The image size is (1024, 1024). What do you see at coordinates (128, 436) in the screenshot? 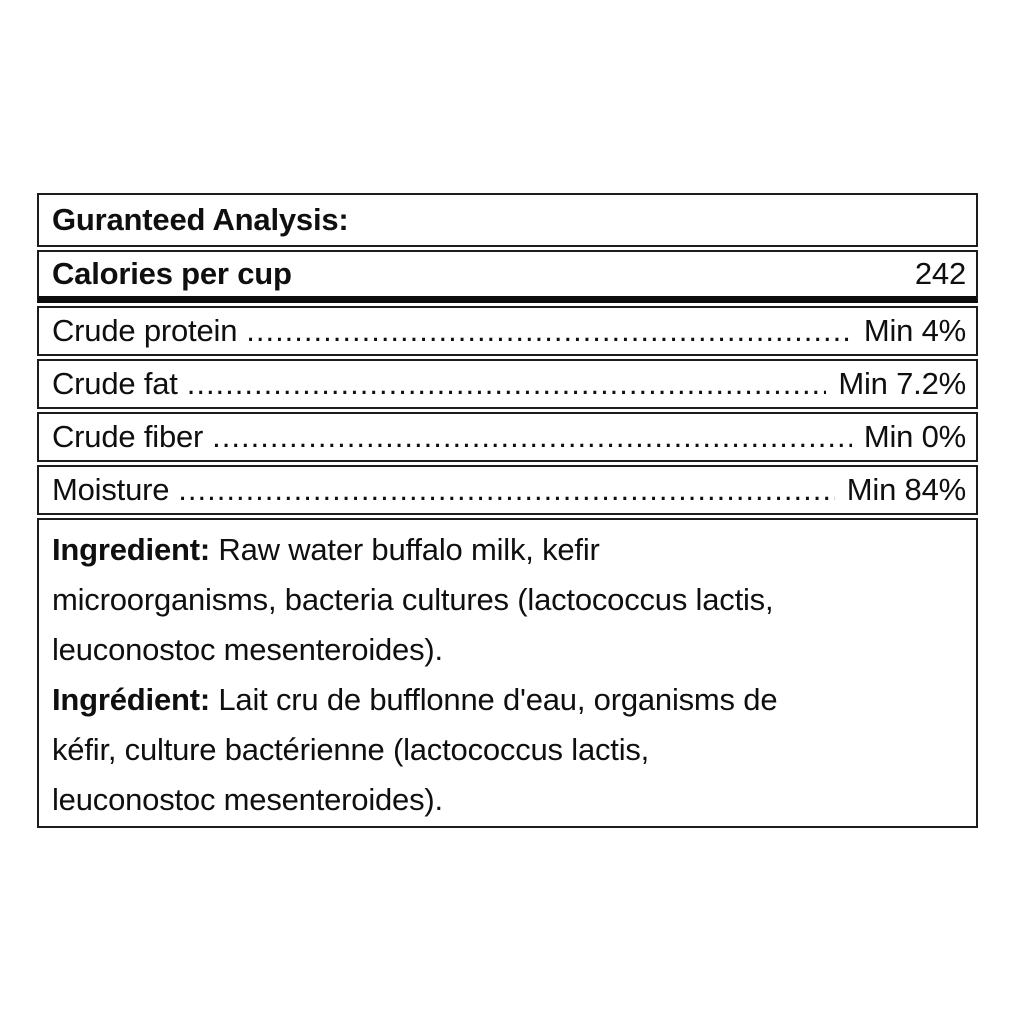
I see `crude-fiber-label: Crude fiber` at bounding box center [128, 436].